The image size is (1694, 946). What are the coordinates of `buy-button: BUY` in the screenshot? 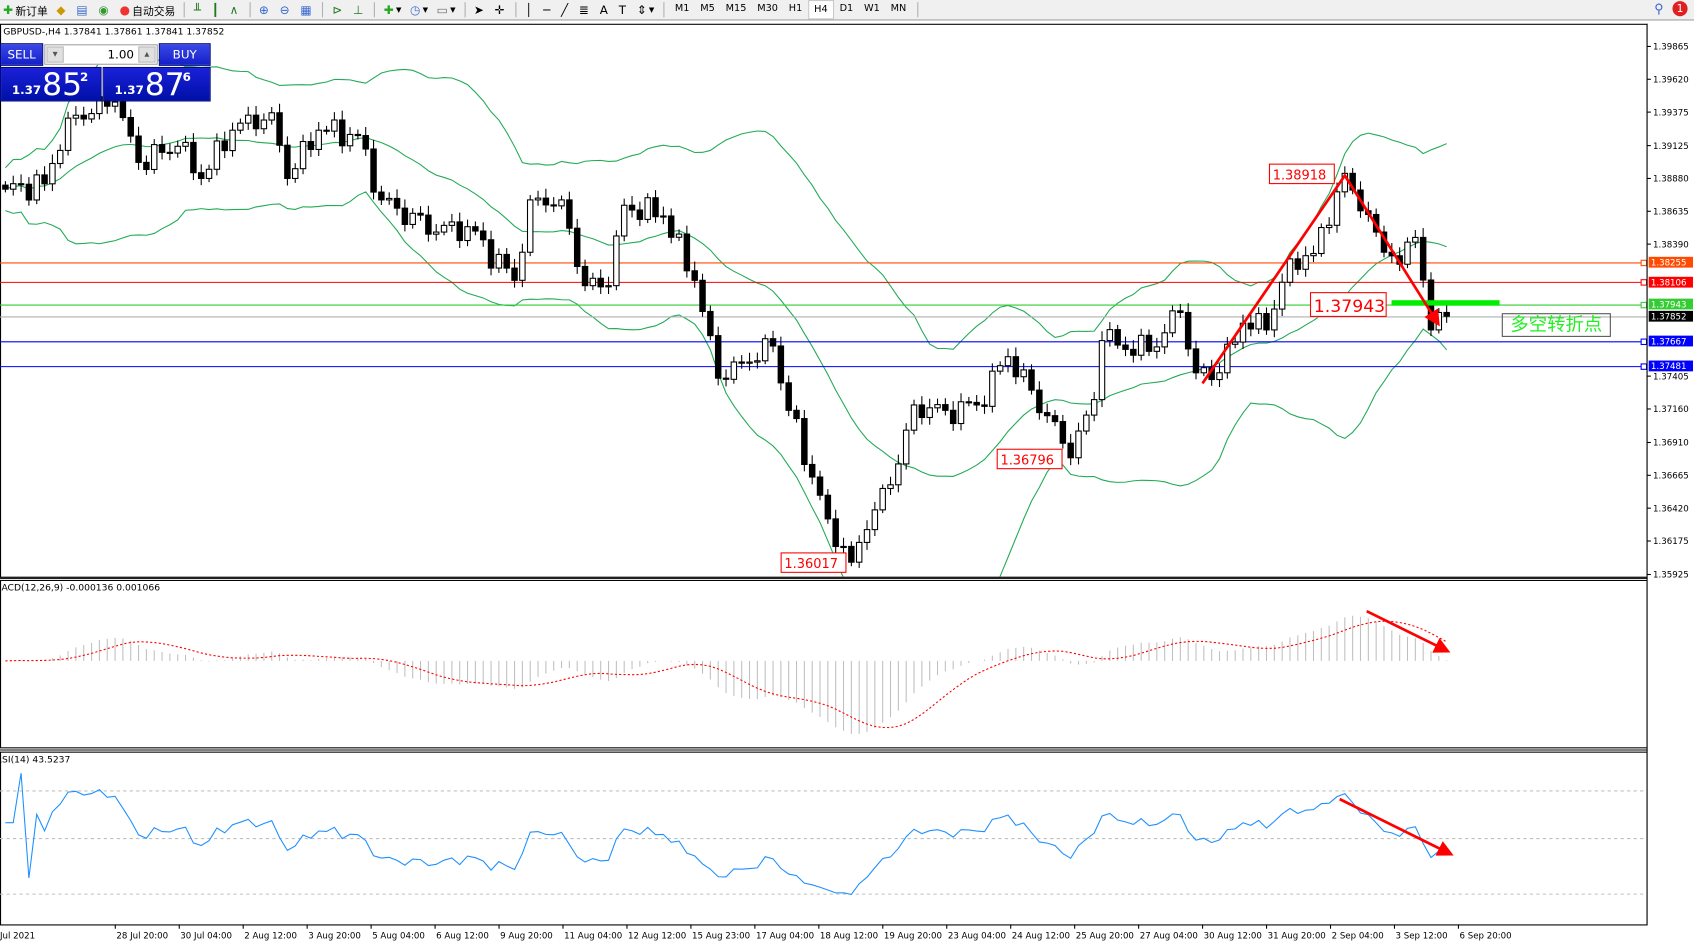 It's located at (184, 54).